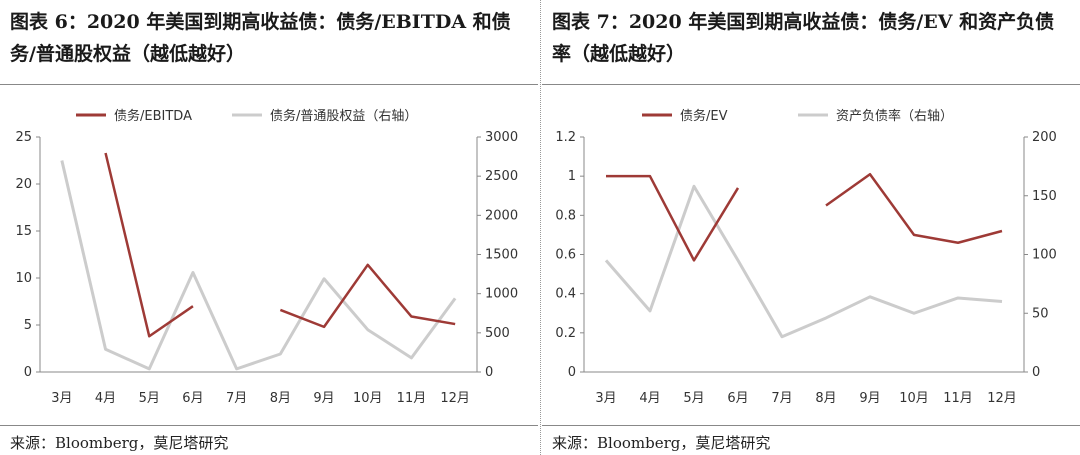  I want to click on left-legend-label: 债务/EBITDA, so click(153, 116).